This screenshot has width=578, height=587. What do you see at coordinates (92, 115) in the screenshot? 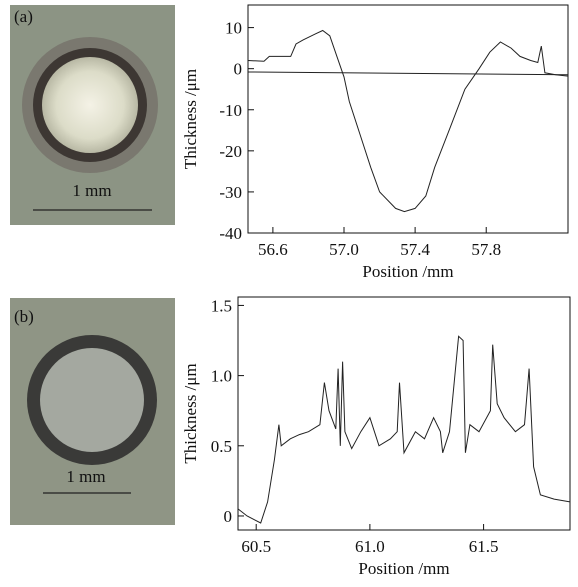
I see `photo-a` at bounding box center [92, 115].